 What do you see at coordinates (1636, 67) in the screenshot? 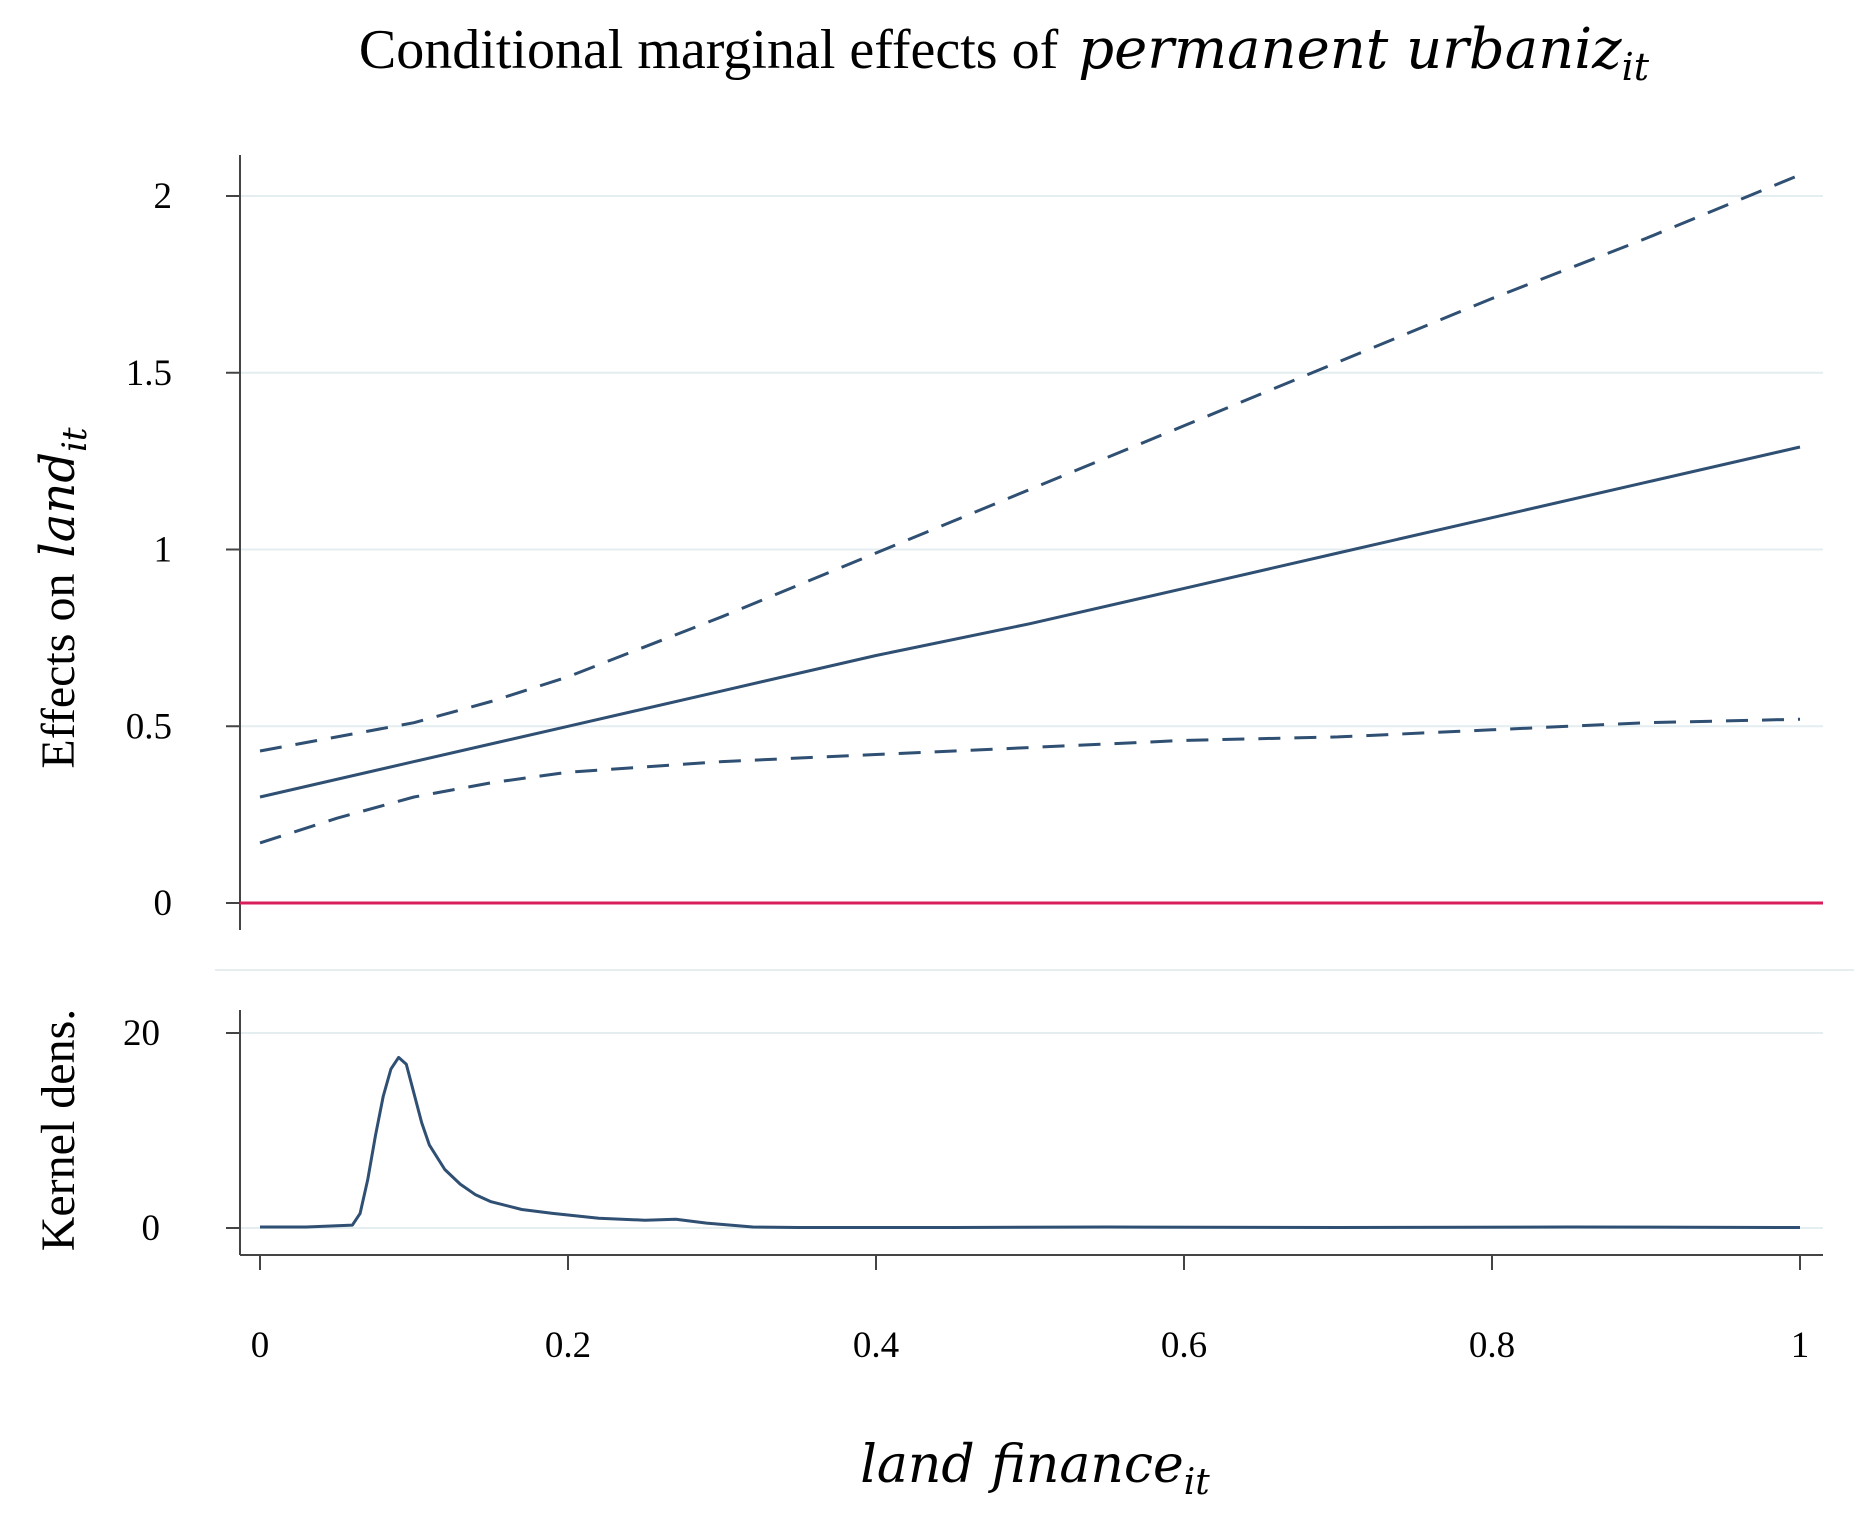
I see `title-subscript: it` at bounding box center [1636, 67].